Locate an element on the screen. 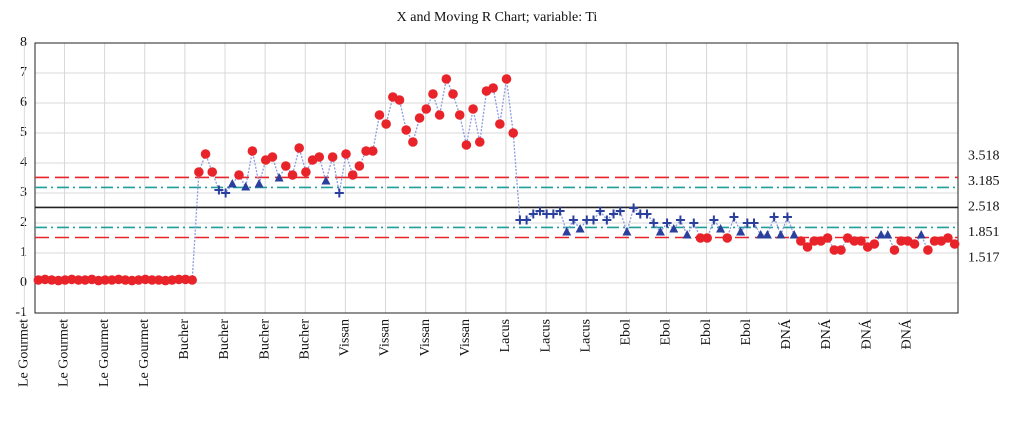 The image size is (1018, 445). control-label: 3.185 is located at coordinates (984, 181).